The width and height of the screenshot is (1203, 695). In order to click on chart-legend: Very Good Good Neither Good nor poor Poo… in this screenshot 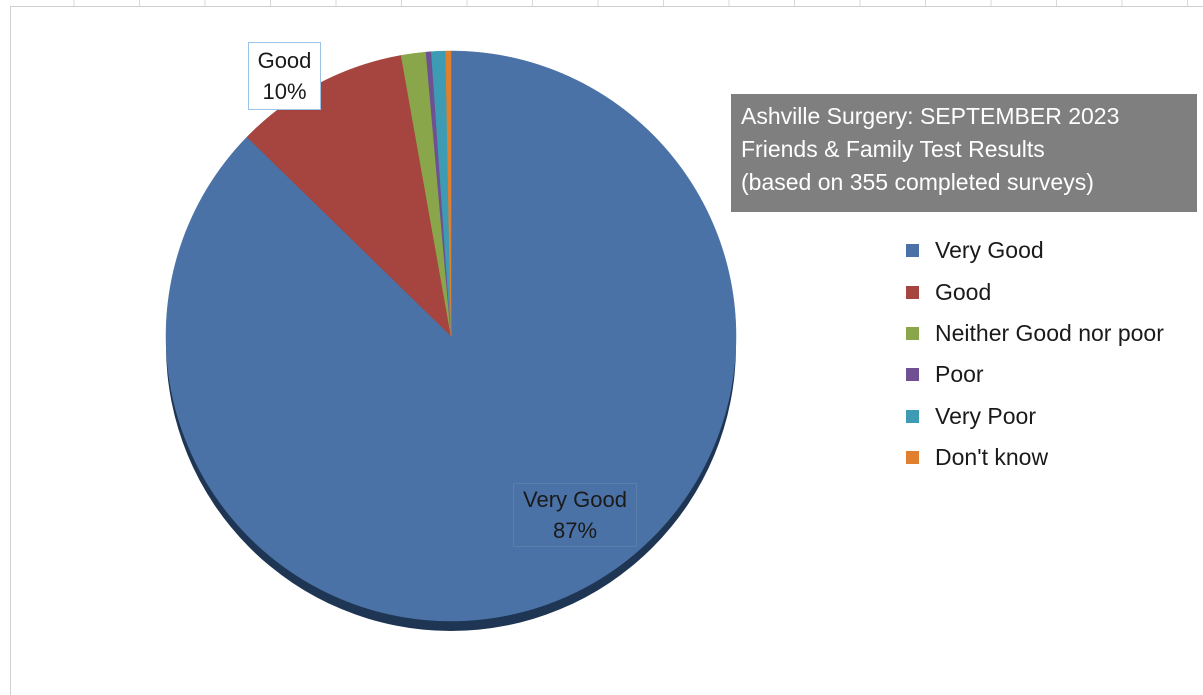, I will do `click(1054, 354)`.